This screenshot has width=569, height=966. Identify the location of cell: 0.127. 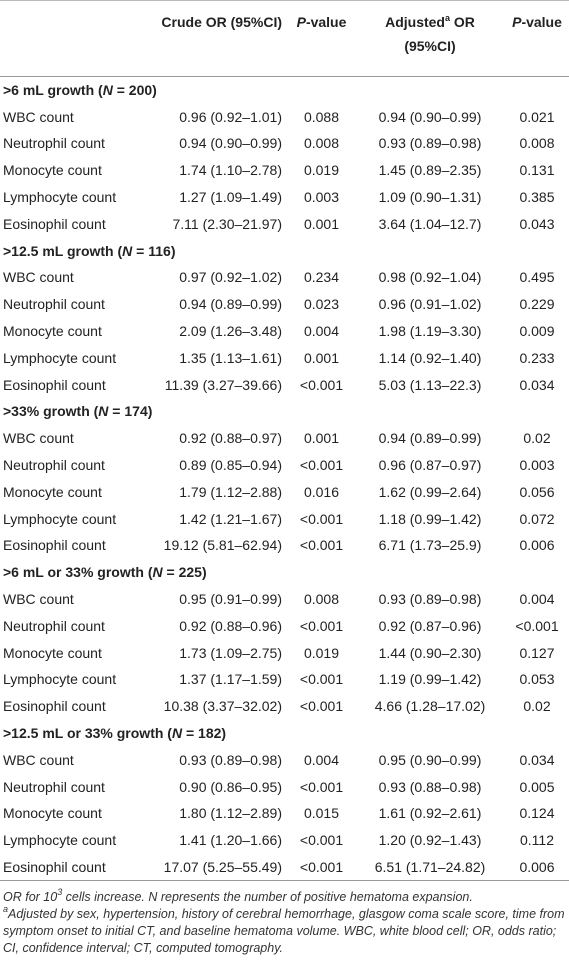
(537, 652).